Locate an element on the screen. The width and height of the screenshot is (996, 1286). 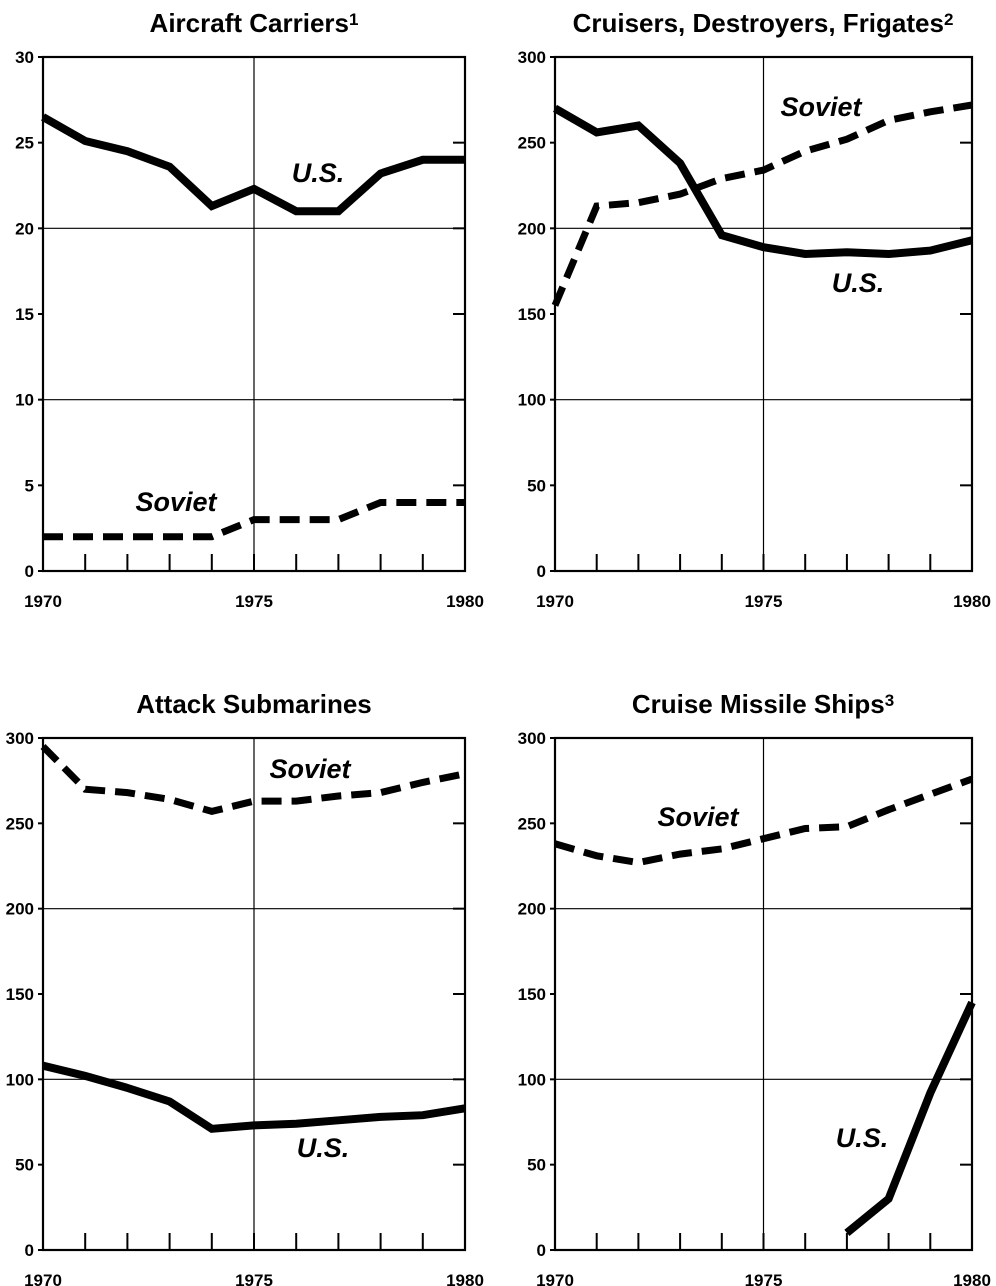
chart-title: Cruisers, Destroyers, Frigates2 is located at coordinates (763, 23).